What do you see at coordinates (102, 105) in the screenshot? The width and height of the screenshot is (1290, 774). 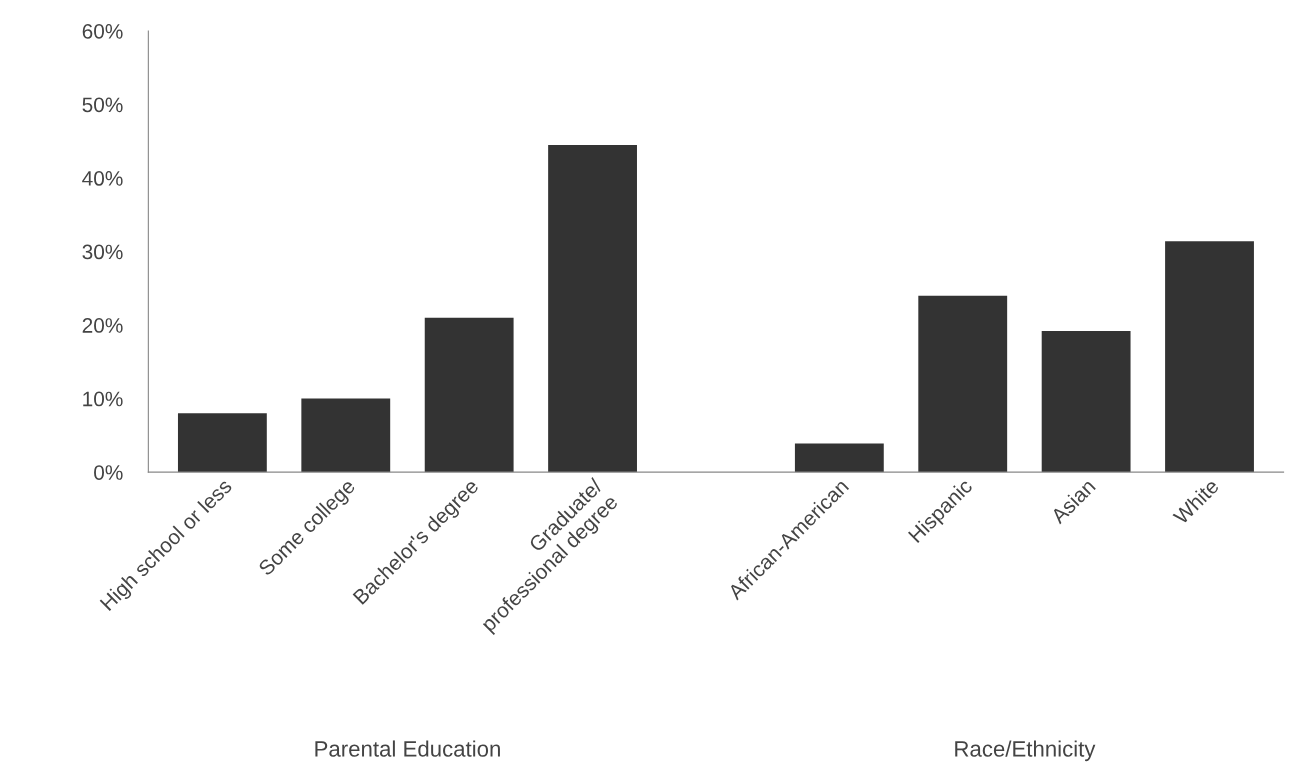 I see `y-tick-label: 50%` at bounding box center [102, 105].